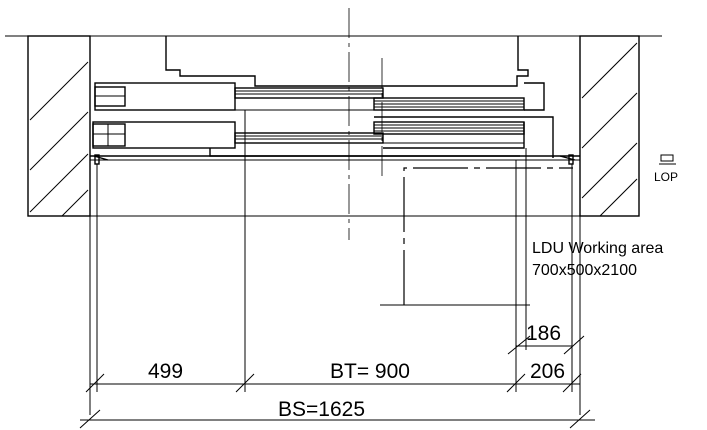 This screenshot has height=430, width=707. I want to click on dimension-bs-label: BS=1625, so click(321, 409).